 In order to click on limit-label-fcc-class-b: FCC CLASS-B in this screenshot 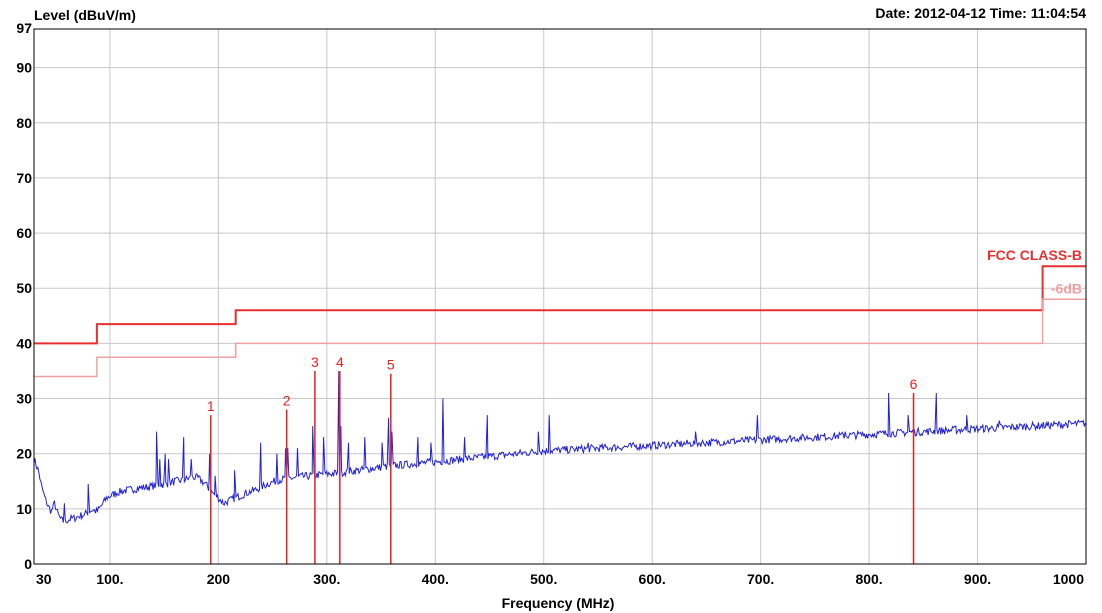, I will do `click(1034, 255)`.